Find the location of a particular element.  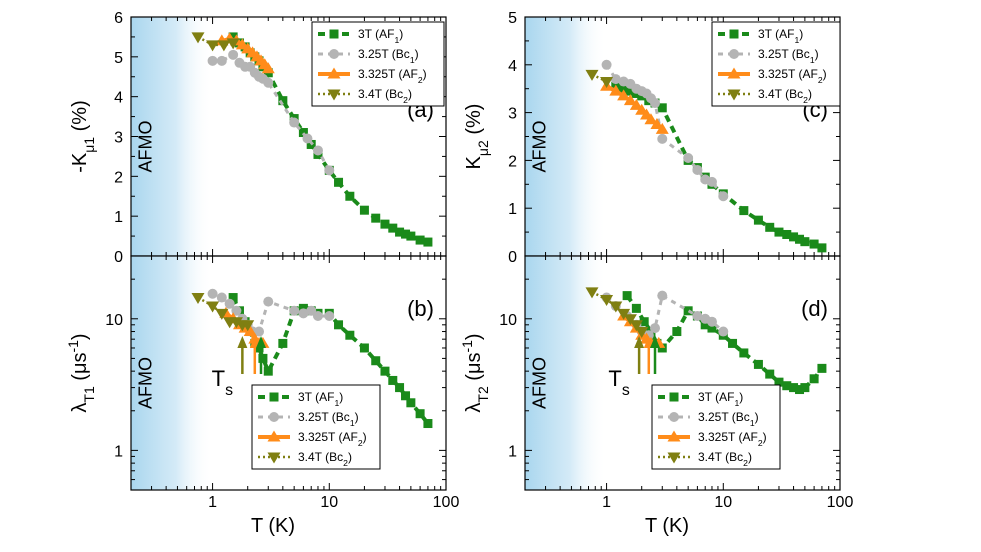

panel-label: (b) is located at coordinates (420, 308).